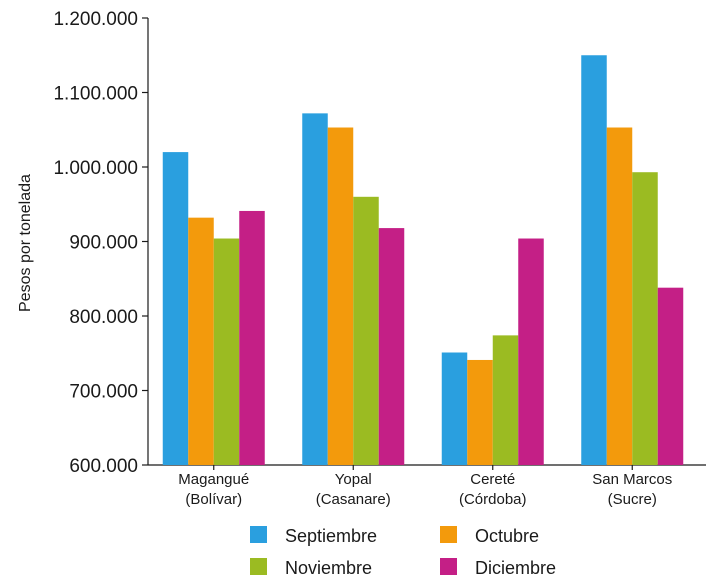 The width and height of the screenshot is (709, 584). I want to click on legend-label: Septiembre, so click(331, 536).